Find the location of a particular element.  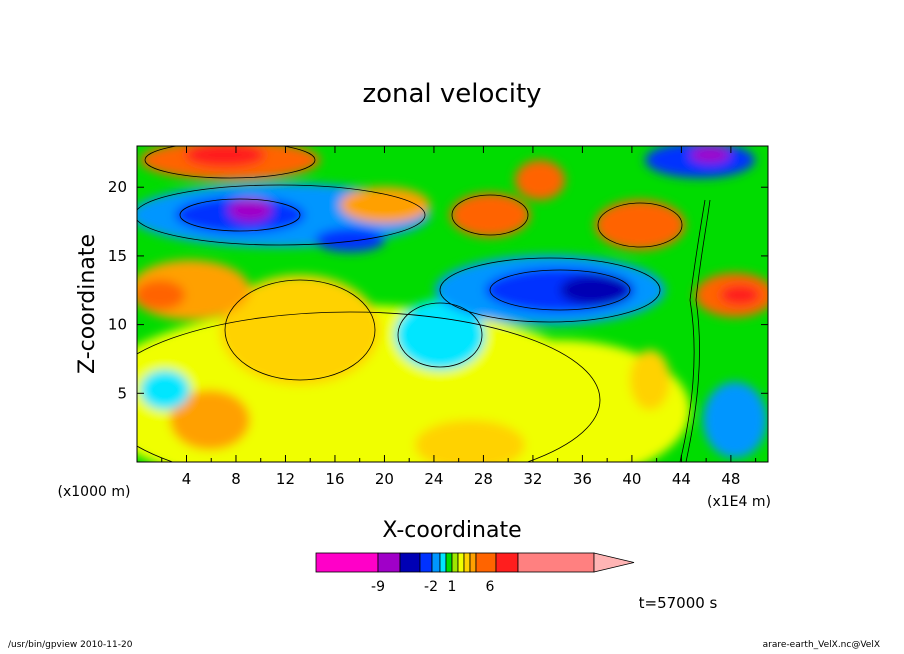

colorbar-tick-label: 6 is located at coordinates (490, 587).